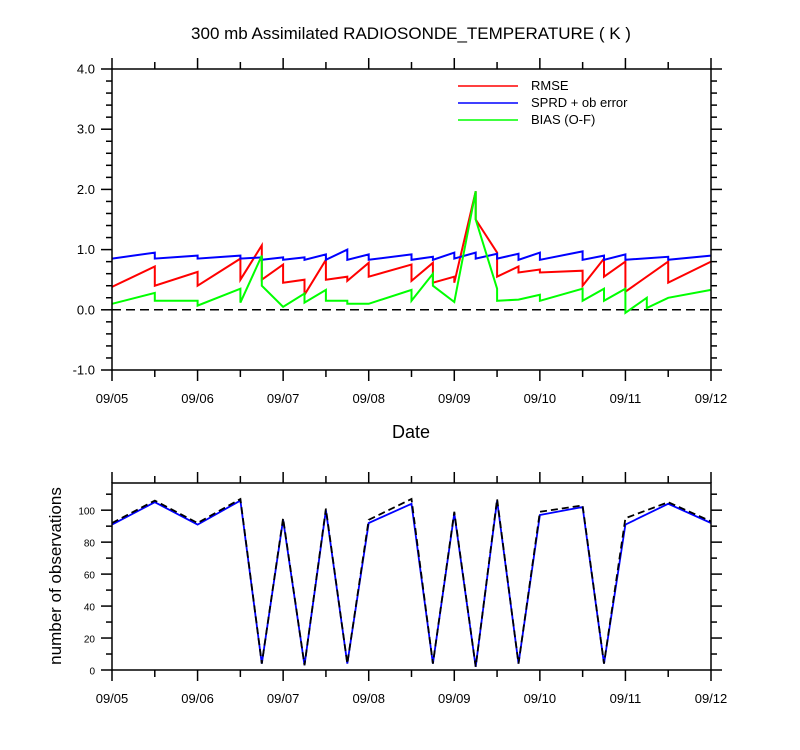 The width and height of the screenshot is (800, 750). What do you see at coordinates (92, 672) in the screenshot?
I see `y-tick-label: 0` at bounding box center [92, 672].